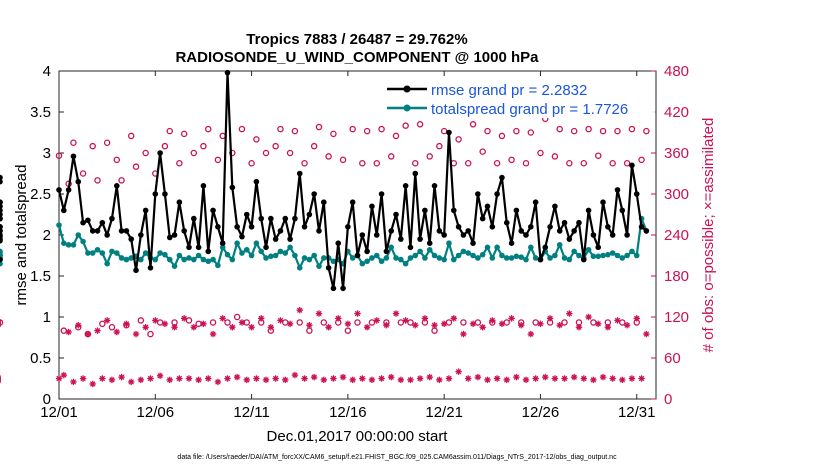  Describe the element at coordinates (40, 194) in the screenshot. I see `y-tick-label-left: 2.5` at that location.